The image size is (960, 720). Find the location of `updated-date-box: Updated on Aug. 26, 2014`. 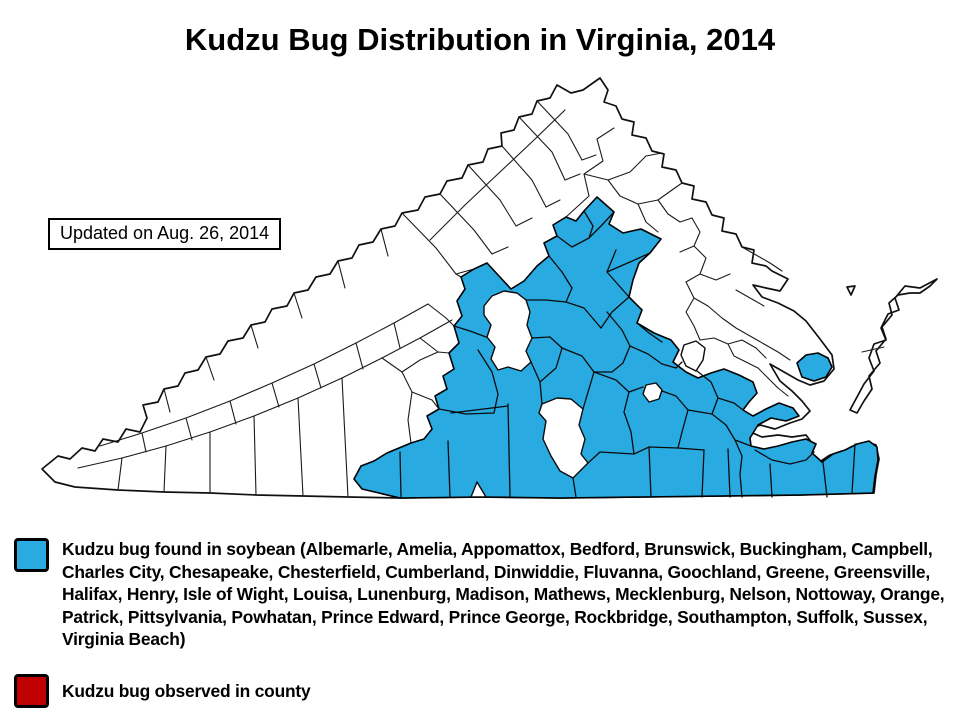

updated-date-box: Updated on Aug. 26, 2014 is located at coordinates (165, 234).